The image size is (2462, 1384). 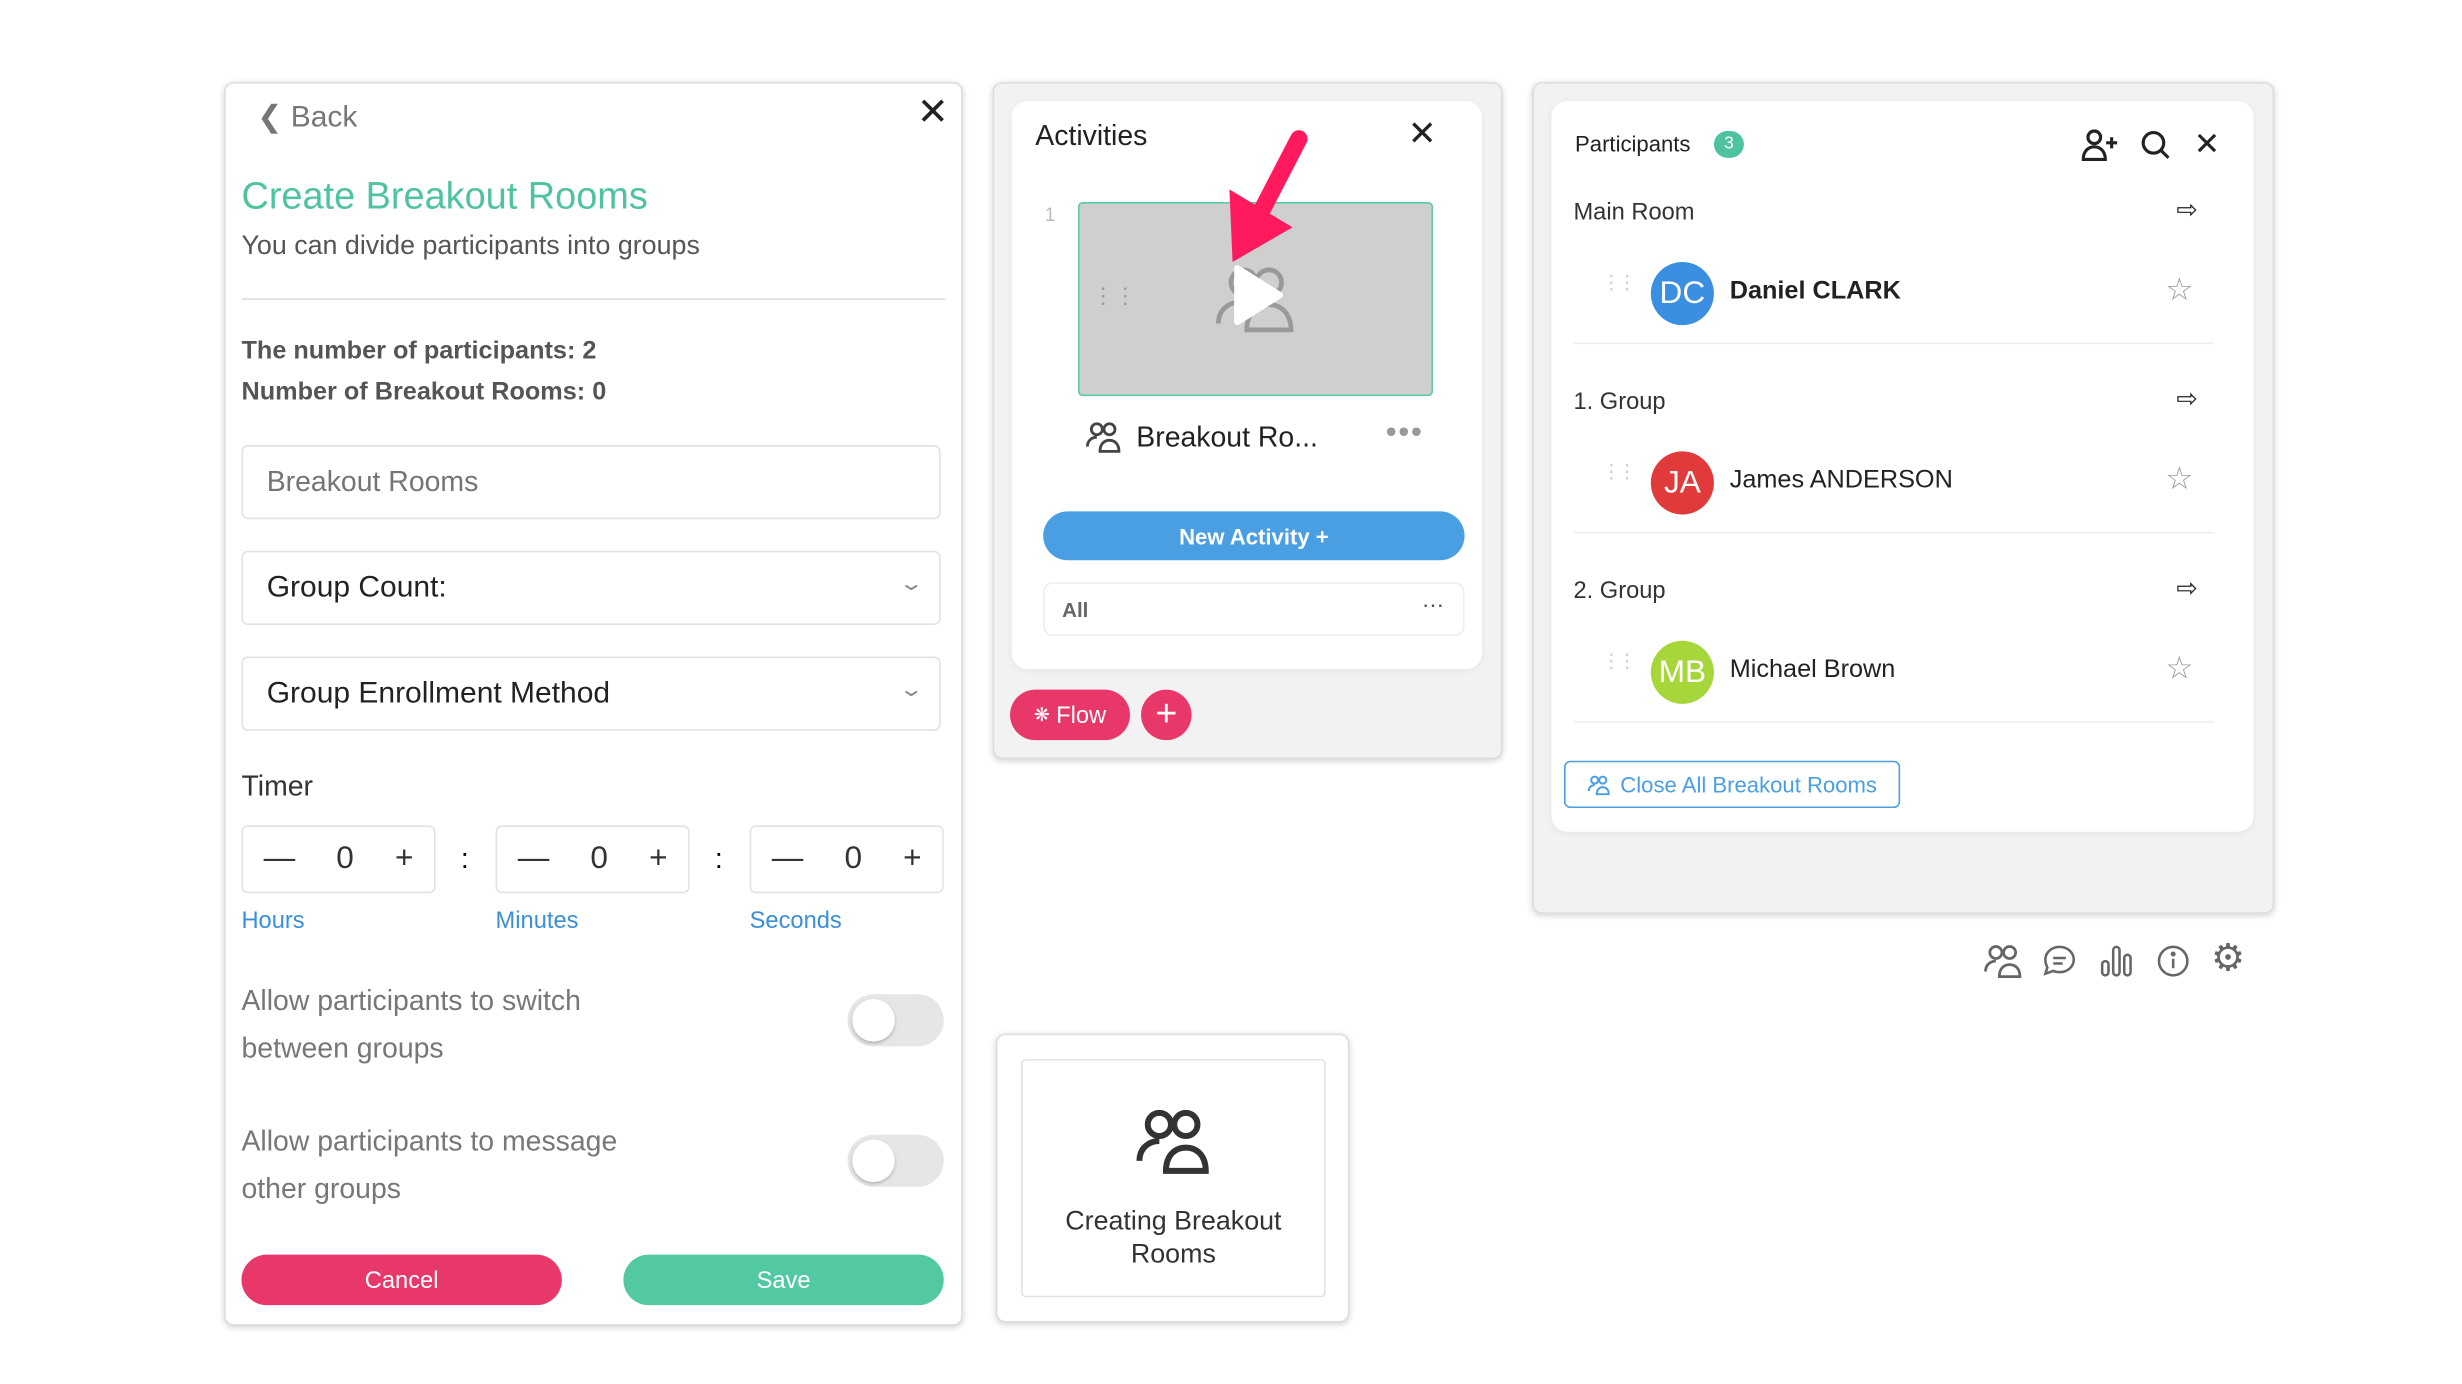 I want to click on close-all-breakout-button: Close All Breakout Rooms, so click(x=1732, y=784).